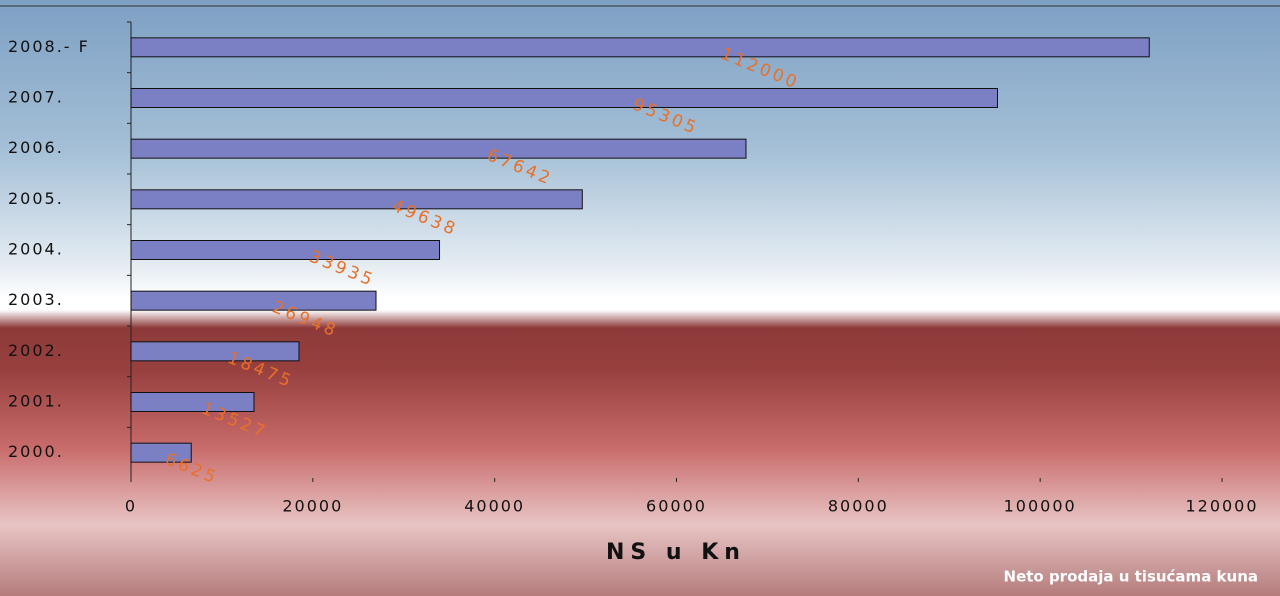 The height and width of the screenshot is (596, 1280). What do you see at coordinates (1040, 506) in the screenshot?
I see `x-tick-label: 100000` at bounding box center [1040, 506].